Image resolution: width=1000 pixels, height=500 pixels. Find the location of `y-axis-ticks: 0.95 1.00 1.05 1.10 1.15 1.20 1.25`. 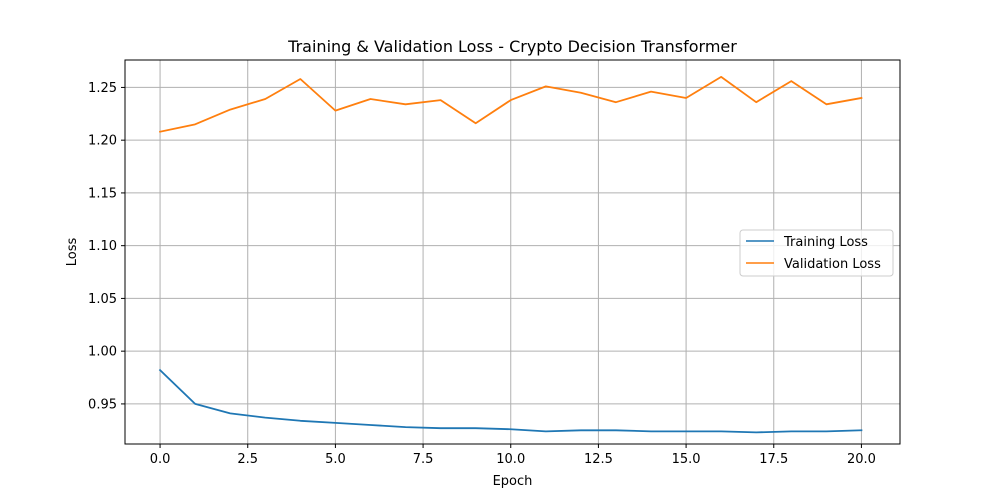

y-axis-ticks: 0.95 1.00 1.05 1.10 1.15 1.20 1.25 is located at coordinates (106, 246).